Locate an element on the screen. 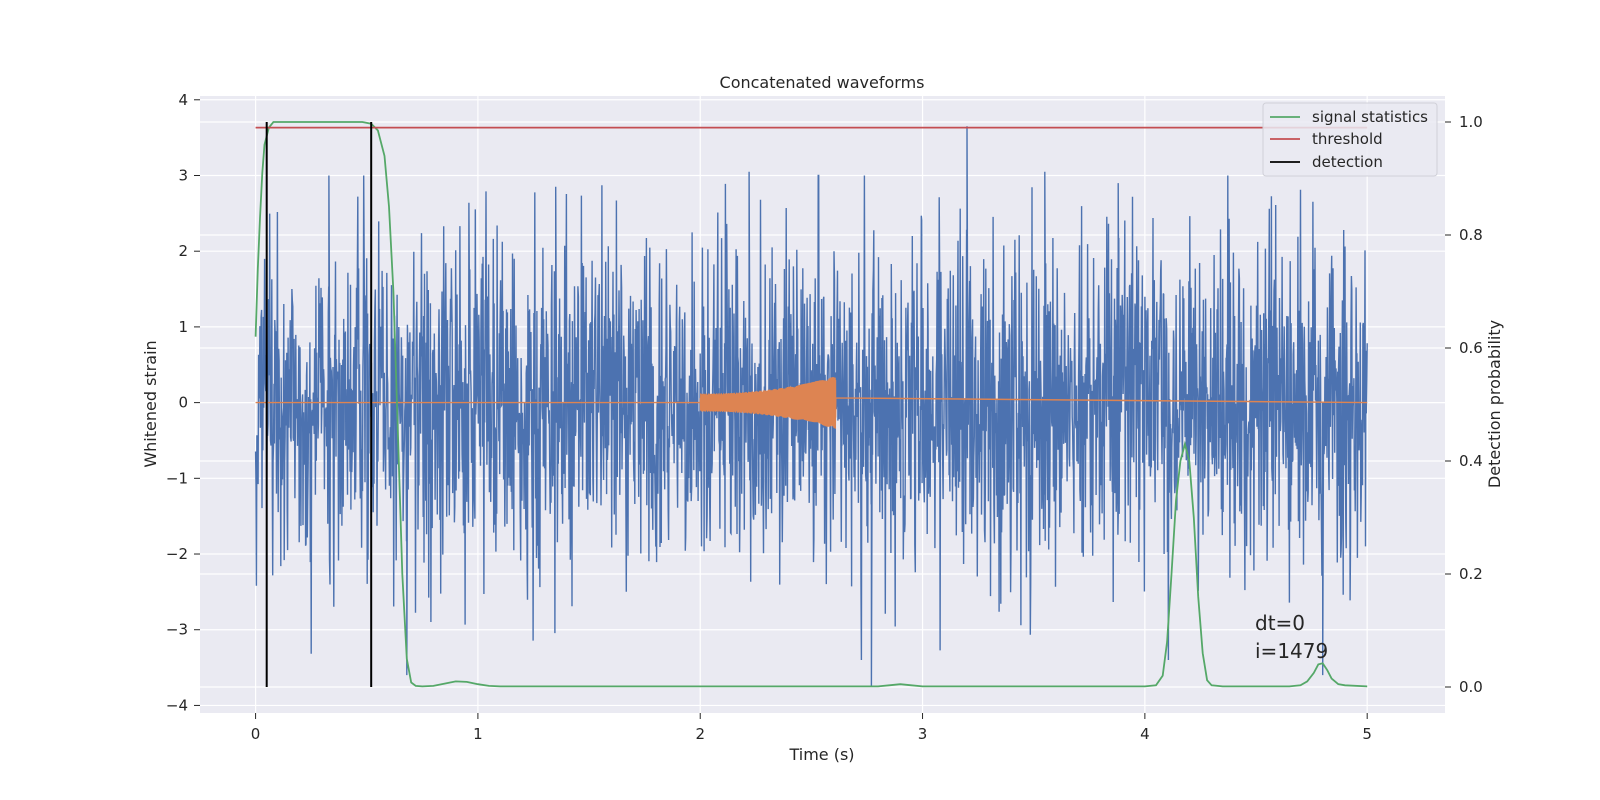 Image resolution: width=1600 pixels, height=800 pixels. y2-axis-label: Detection probability is located at coordinates (1494, 404).